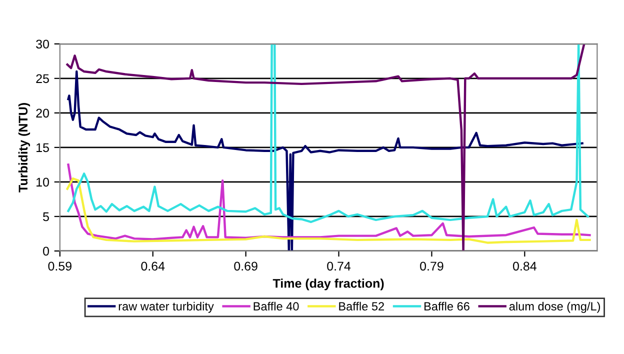  Describe the element at coordinates (361, 306) in the screenshot. I see `legend-label: Baffle 52` at that location.